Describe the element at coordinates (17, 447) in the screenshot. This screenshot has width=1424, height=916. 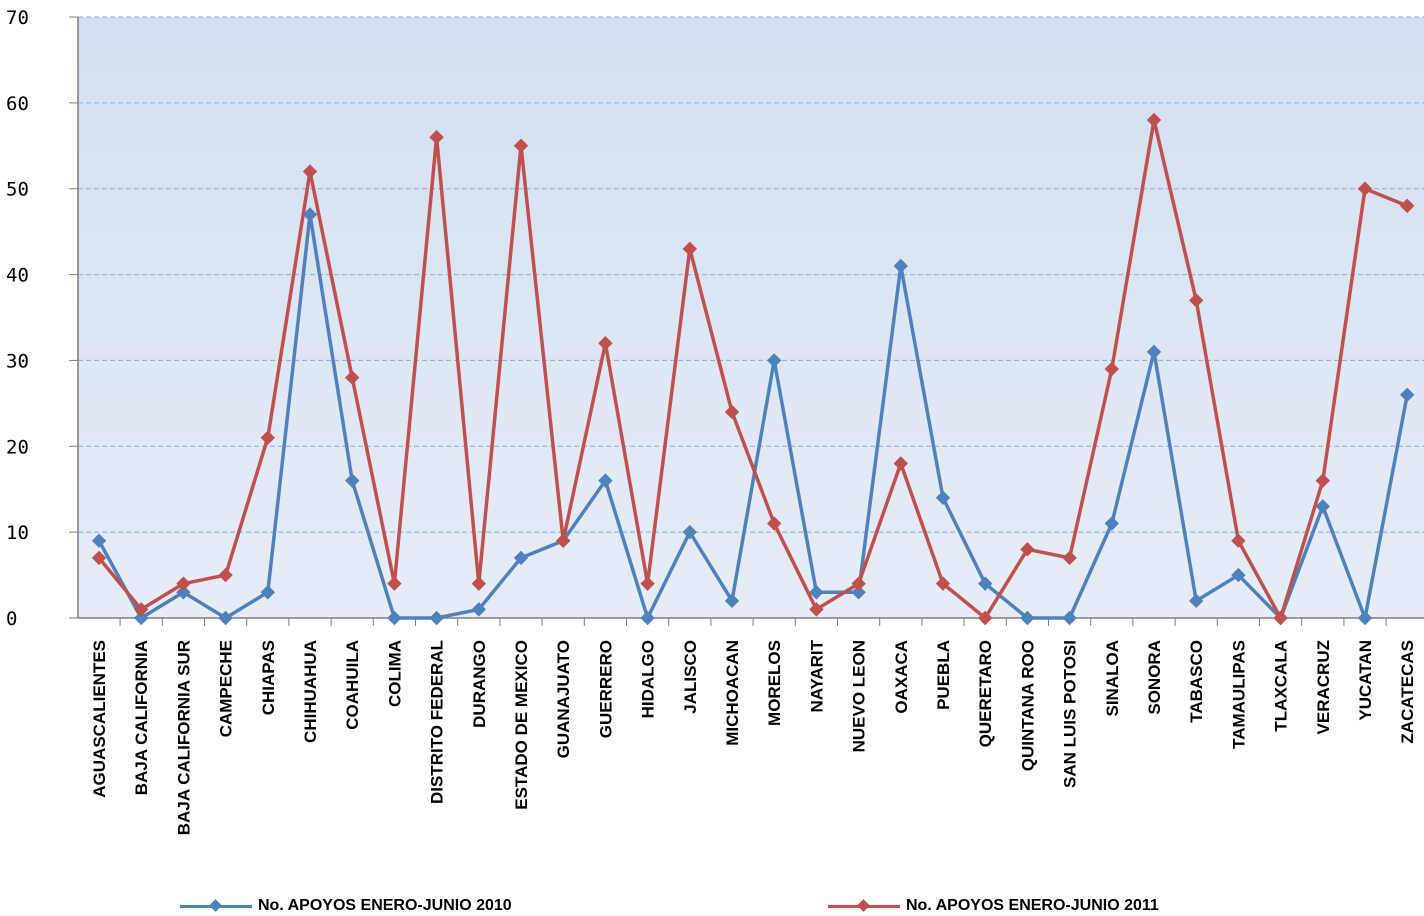
I see `y-tick-label: 20` at that location.